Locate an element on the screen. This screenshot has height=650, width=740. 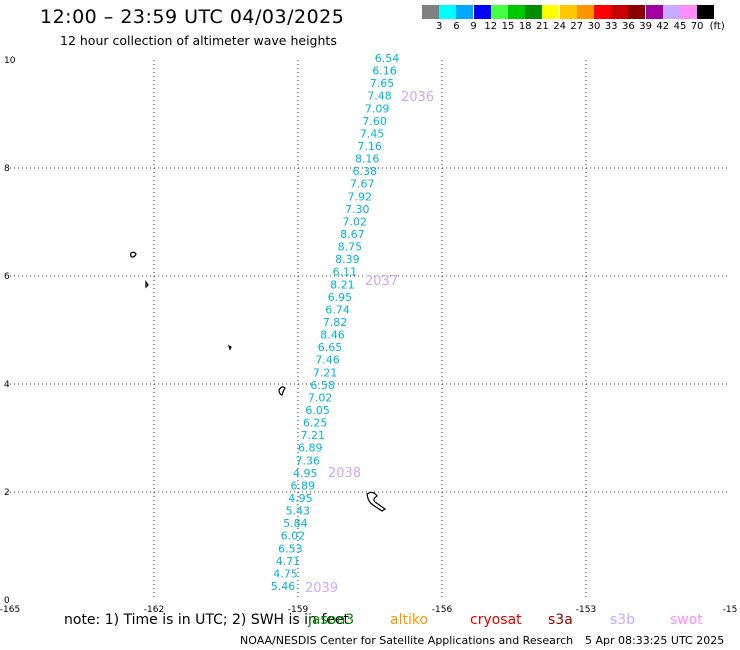
legend-label: 21 is located at coordinates (542, 26).